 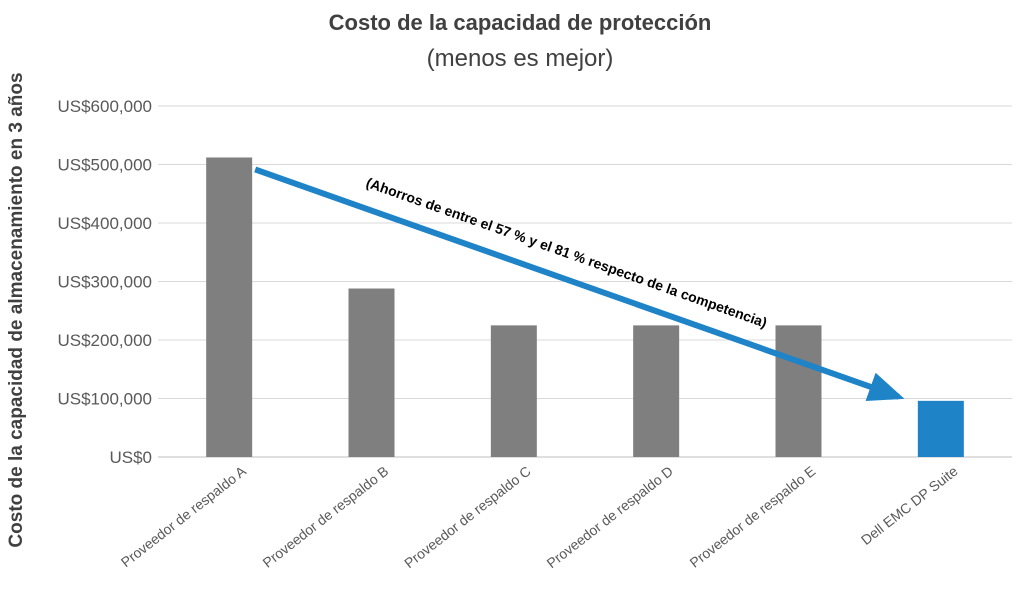 I want to click on x-tick-label: Proveedor de respaldo A, so click(x=184, y=516).